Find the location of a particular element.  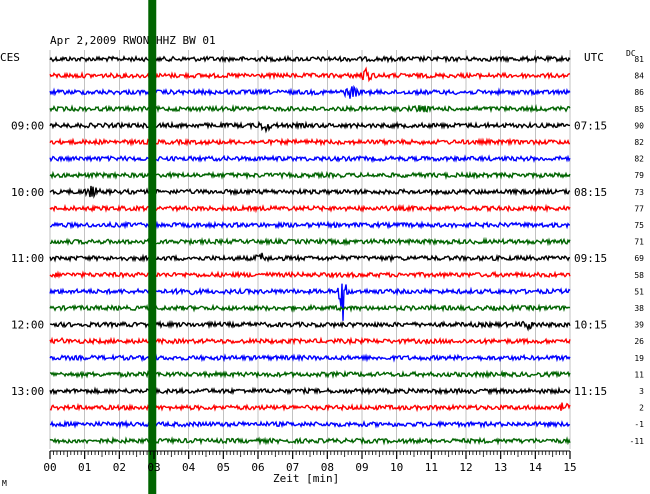

left-hour-label: 10:00 is located at coordinates (27, 192).